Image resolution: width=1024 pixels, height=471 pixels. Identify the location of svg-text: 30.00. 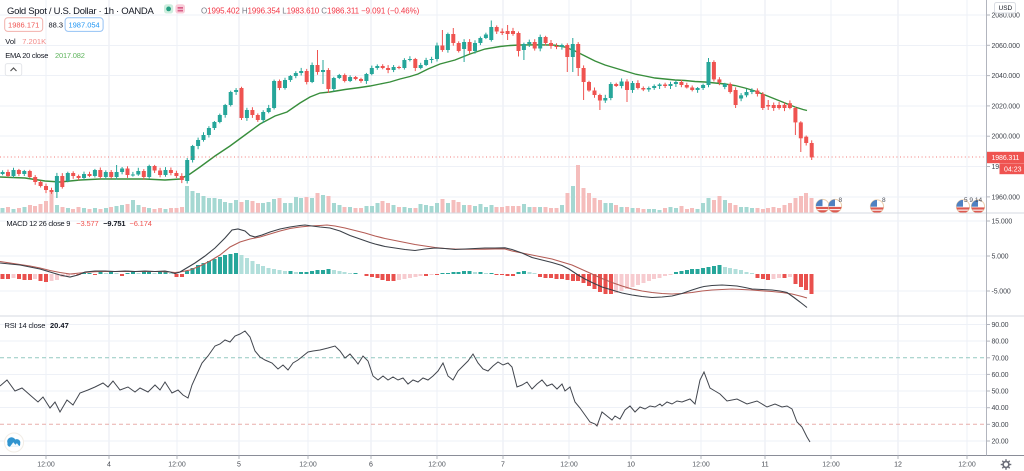
(1000, 425).